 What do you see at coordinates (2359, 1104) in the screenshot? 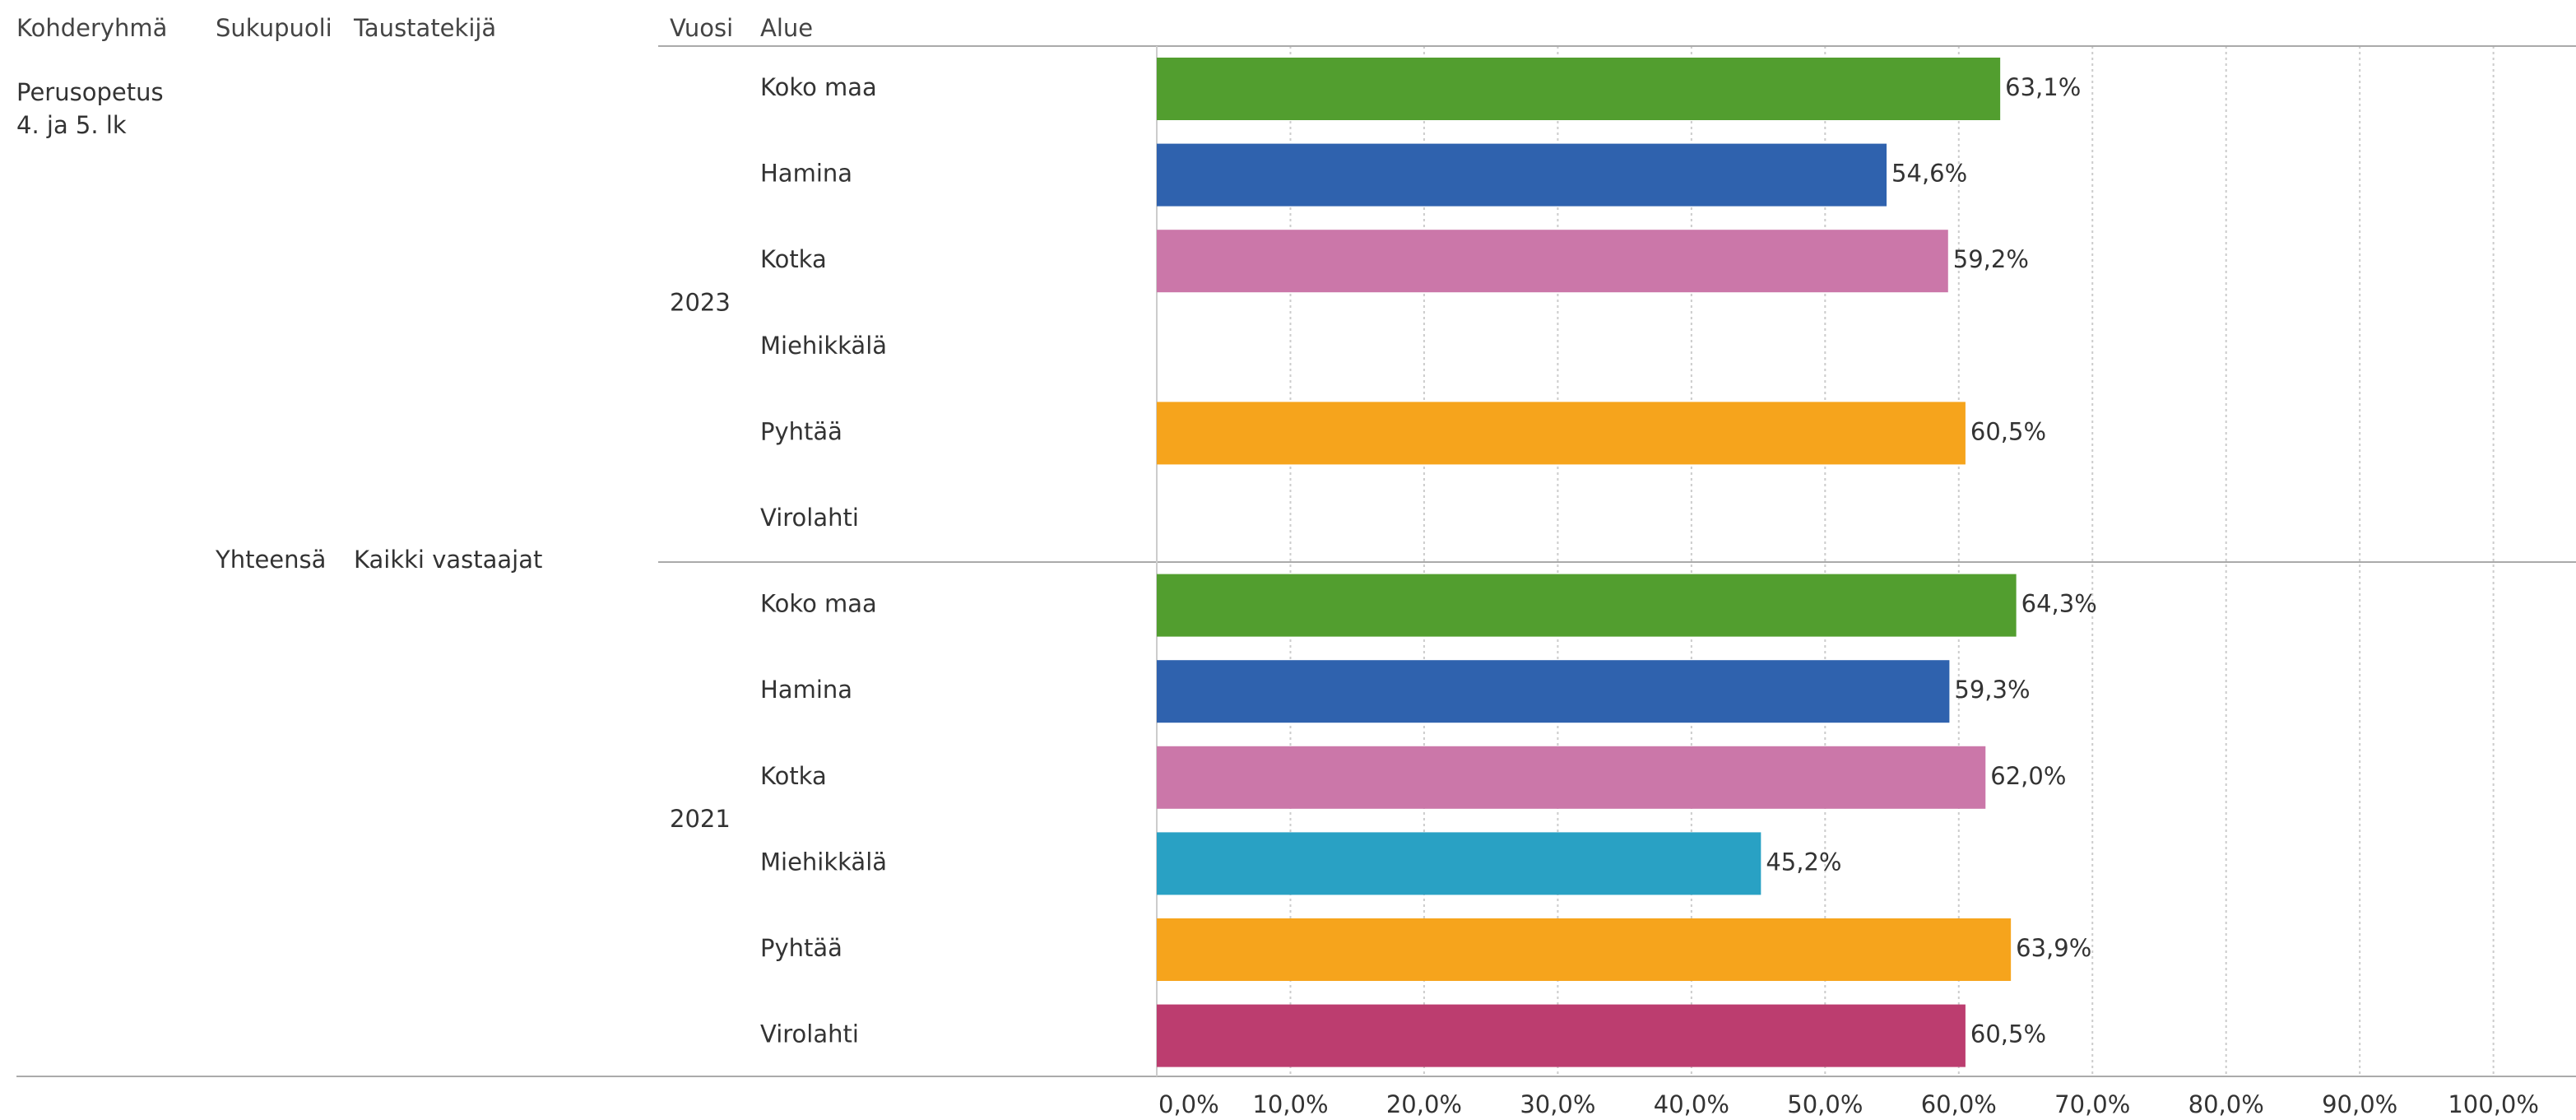
I see `x-tick-label: 90,0%` at bounding box center [2359, 1104].